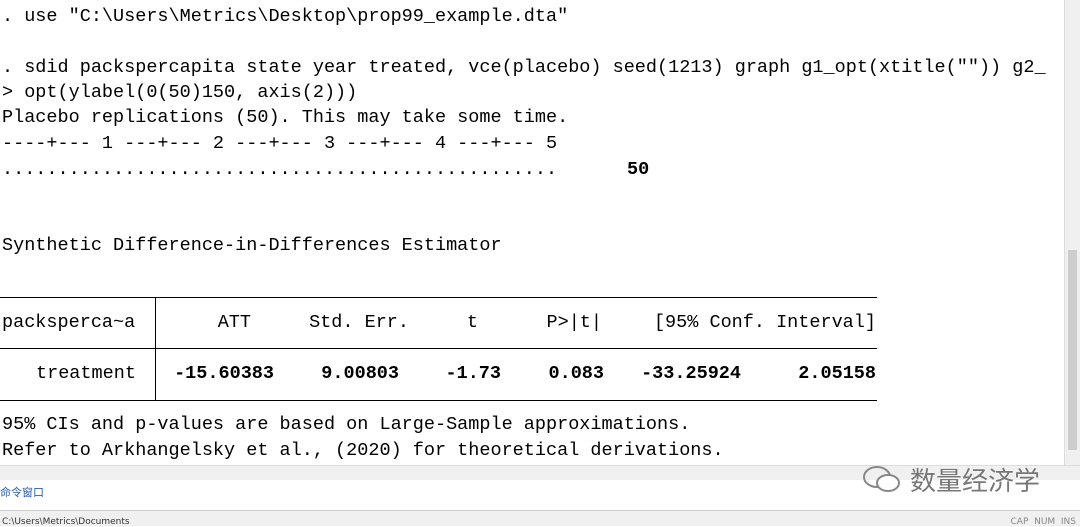 The height and width of the screenshot is (527, 1080). Describe the element at coordinates (359, 322) in the screenshot. I see `table-header: Std. Err.` at that location.